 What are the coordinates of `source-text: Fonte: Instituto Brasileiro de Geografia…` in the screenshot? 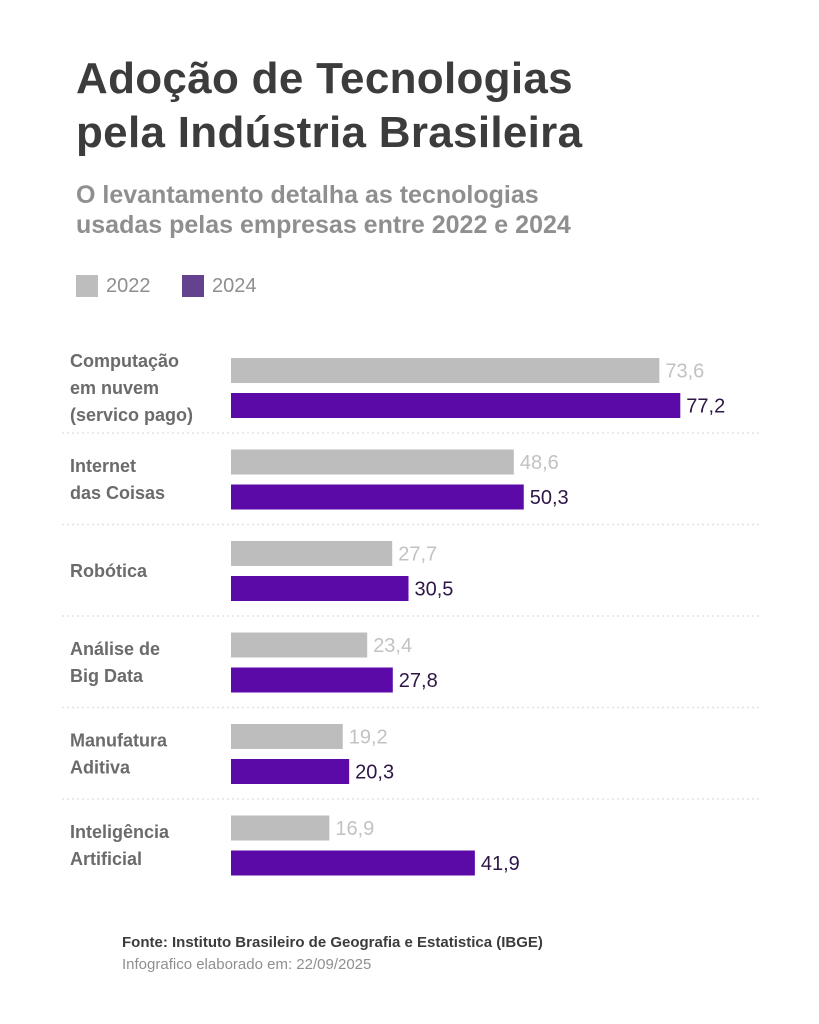 It's located at (332, 942).